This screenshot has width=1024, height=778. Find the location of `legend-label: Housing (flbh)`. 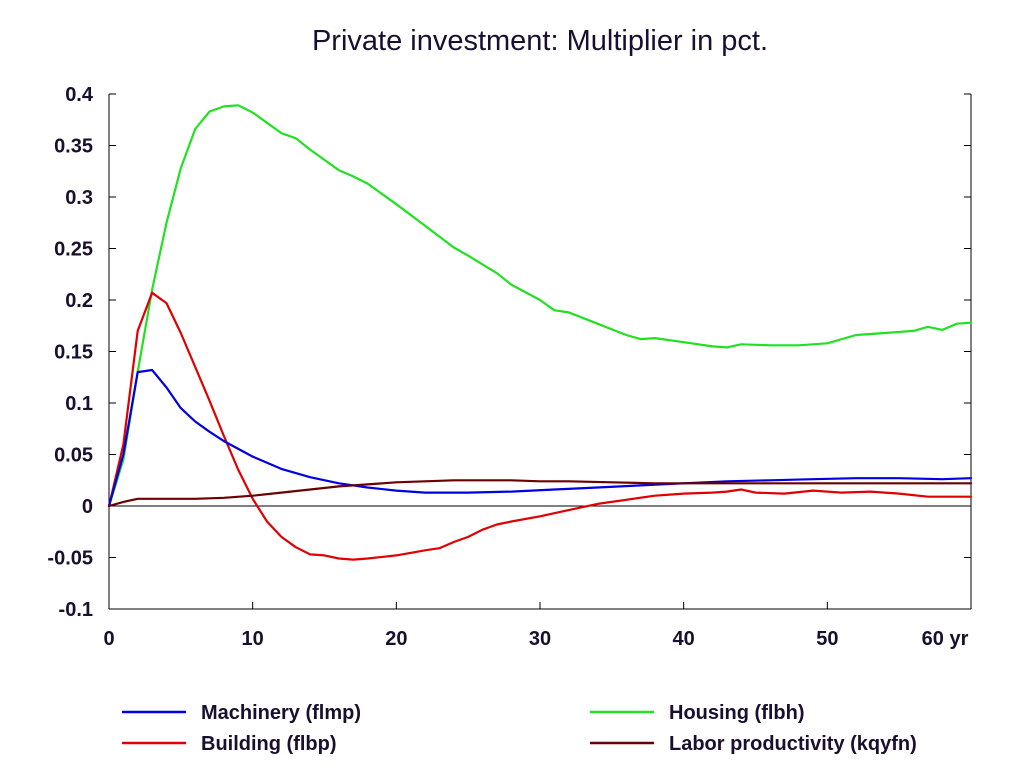

legend-label: Housing (flbh) is located at coordinates (737, 713).